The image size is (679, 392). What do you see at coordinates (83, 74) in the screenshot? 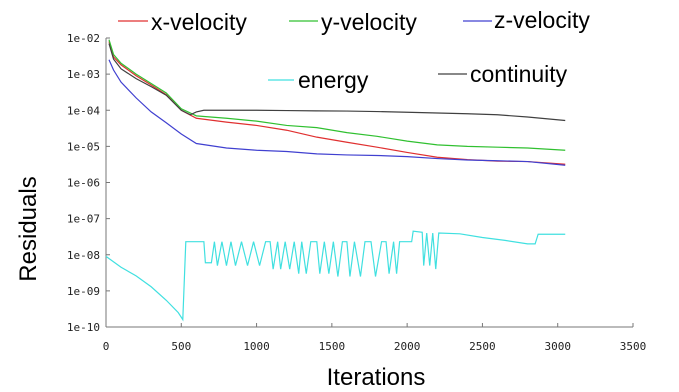
I see `y-tick-label: 1e-03` at bounding box center [83, 74].